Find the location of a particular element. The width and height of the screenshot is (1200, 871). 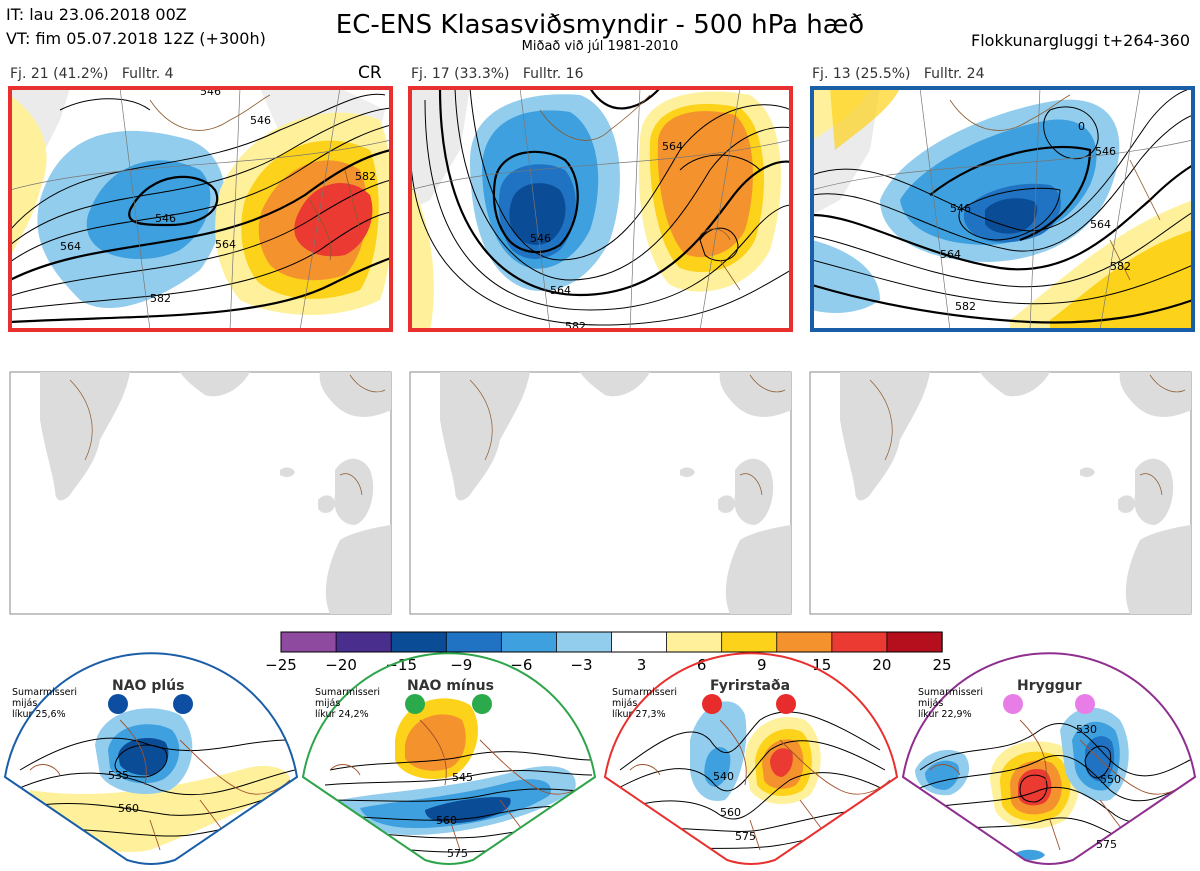

regime-2-dot-left is located at coordinates (415, 704).